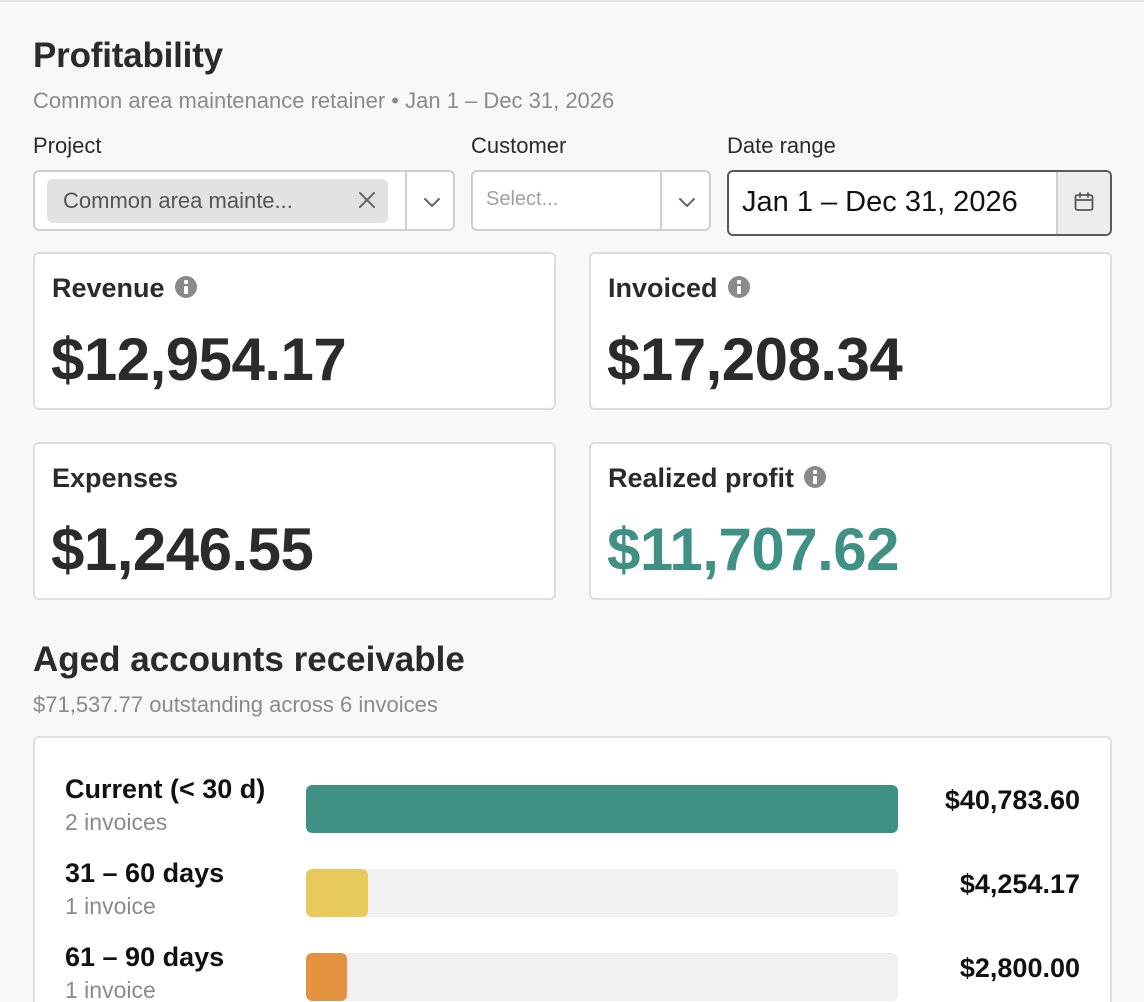 The image size is (1144, 1002). What do you see at coordinates (1019, 884) in the screenshot?
I see `ar-bucket-amount: $4,254.17` at bounding box center [1019, 884].